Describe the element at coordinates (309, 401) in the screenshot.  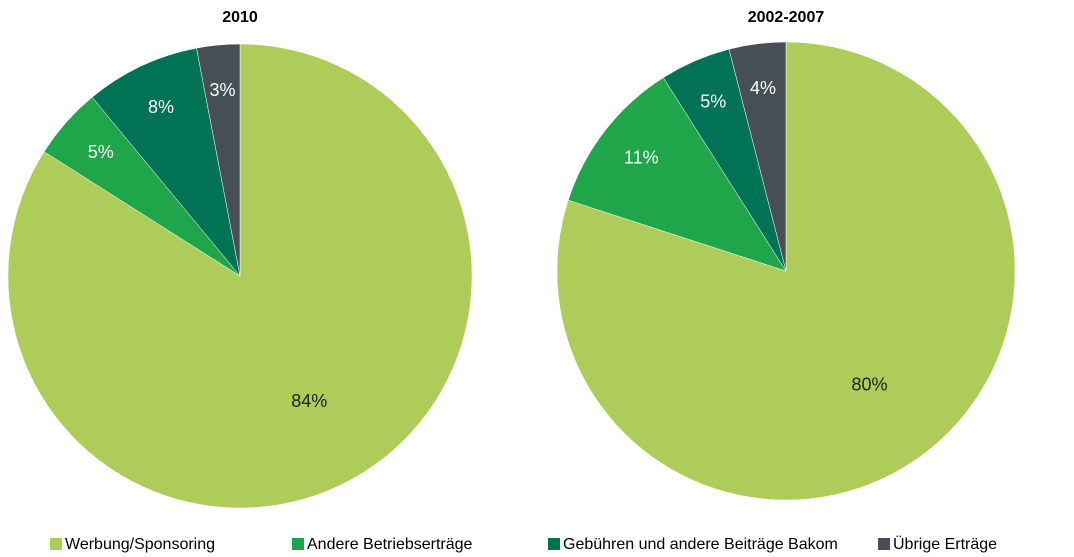
I see `slice-label: 84%` at that location.